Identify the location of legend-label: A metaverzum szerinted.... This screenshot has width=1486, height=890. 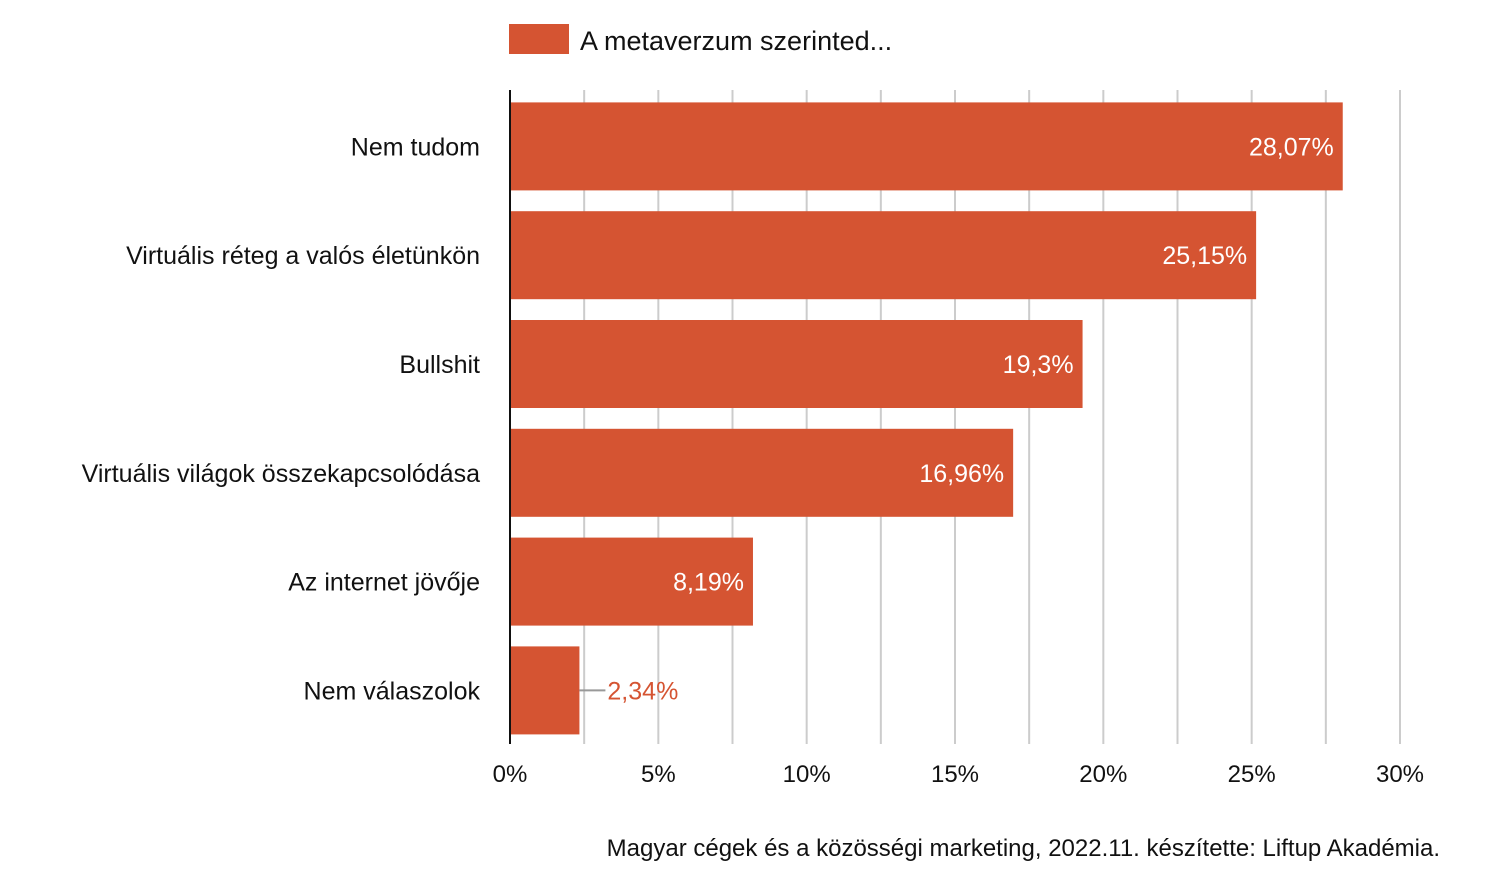
(736, 41).